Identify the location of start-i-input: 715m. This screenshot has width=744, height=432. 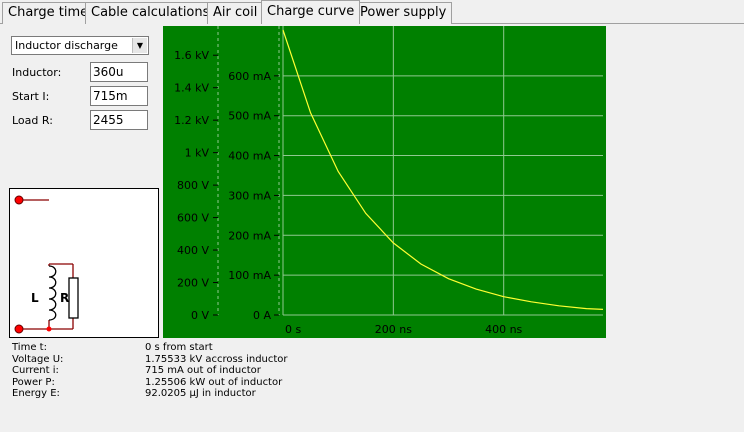
(119, 96).